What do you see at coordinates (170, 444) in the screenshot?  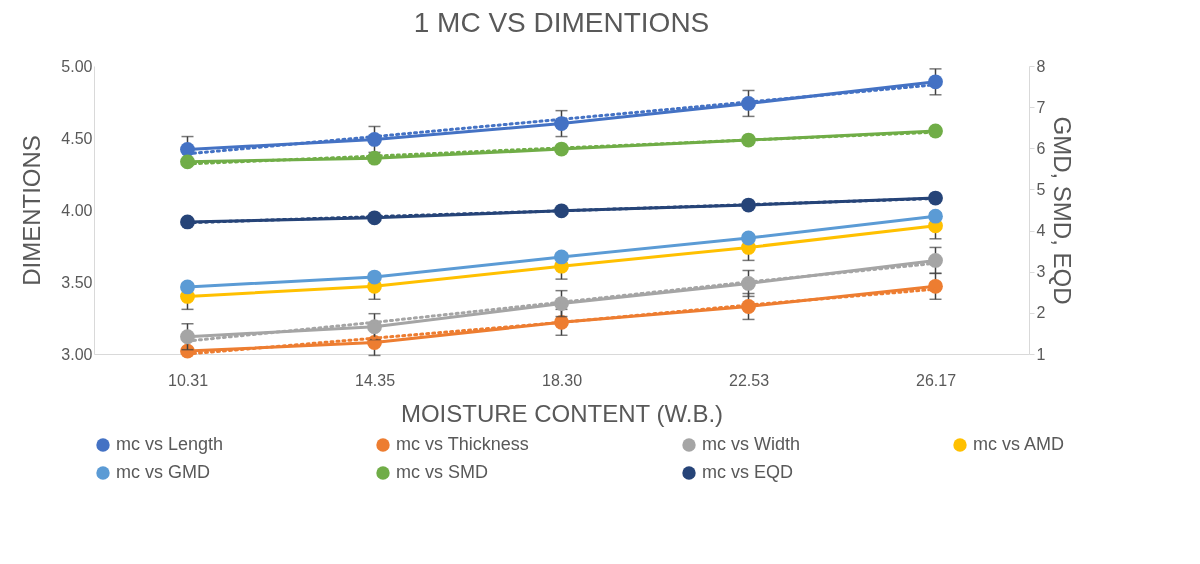 I see `legend-label: mc vs Length` at bounding box center [170, 444].